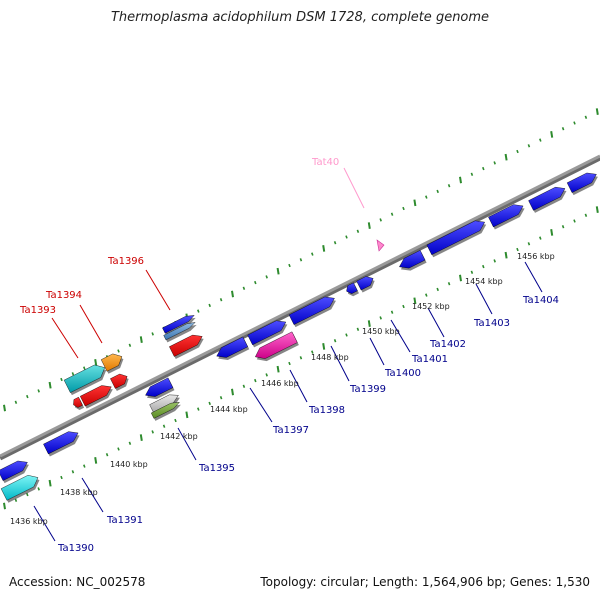  I want to click on gene-red-a, so click(119, 381).